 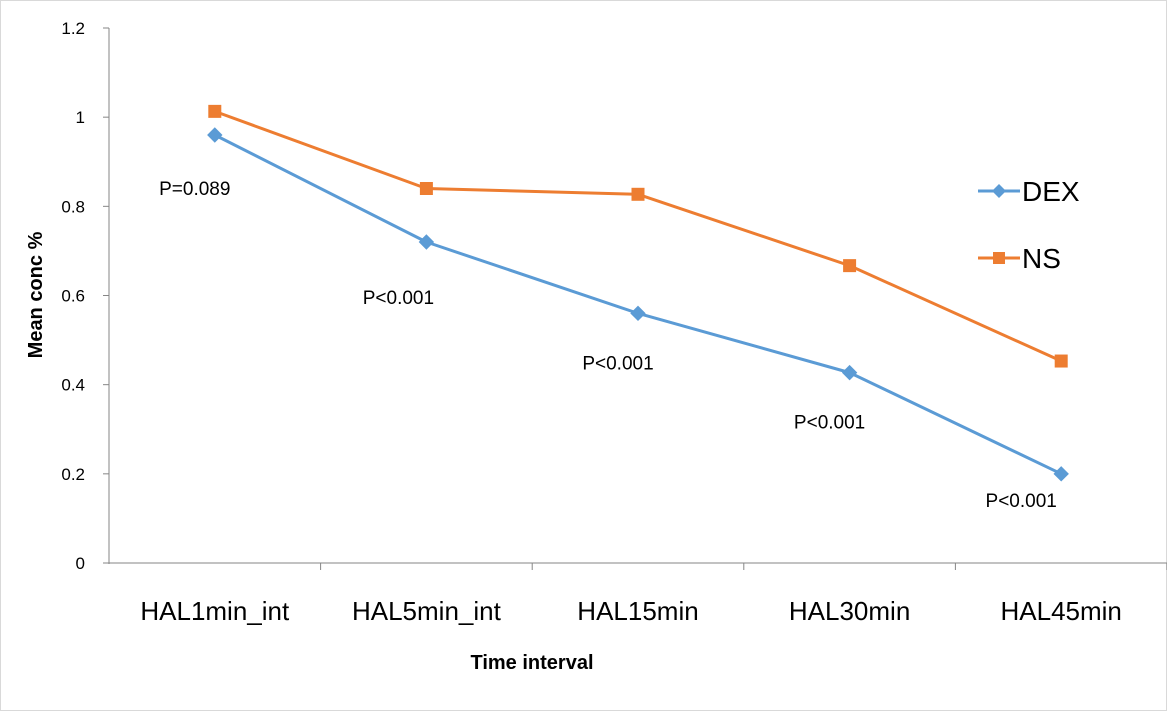 I want to click on y-tick-label: 1, so click(x=80, y=117).